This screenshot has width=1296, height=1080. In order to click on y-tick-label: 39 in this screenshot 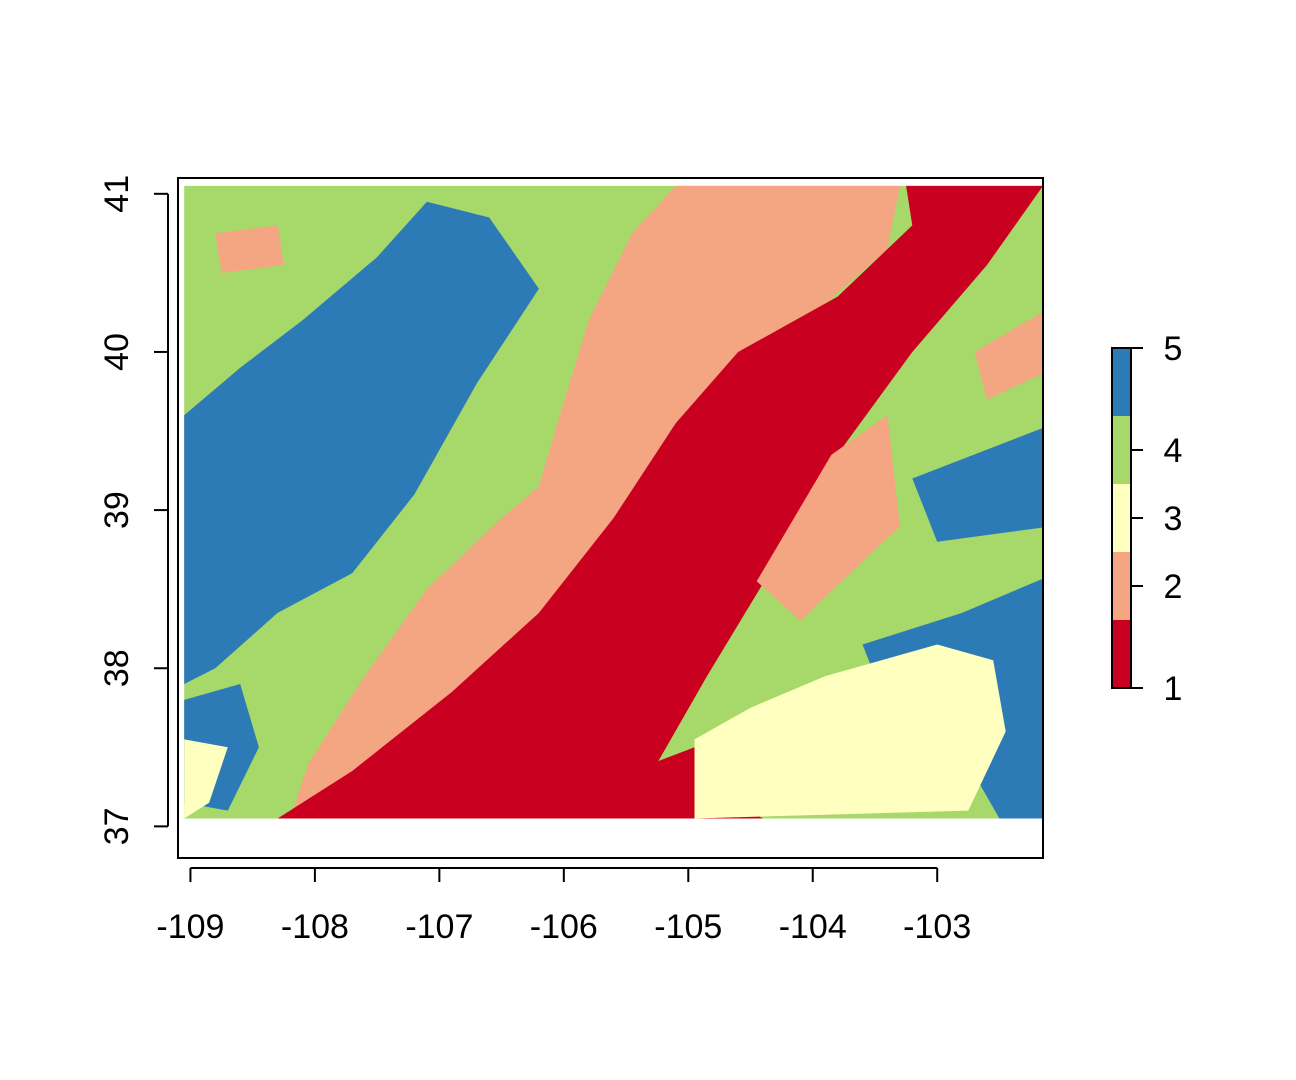, I will do `click(117, 510)`.